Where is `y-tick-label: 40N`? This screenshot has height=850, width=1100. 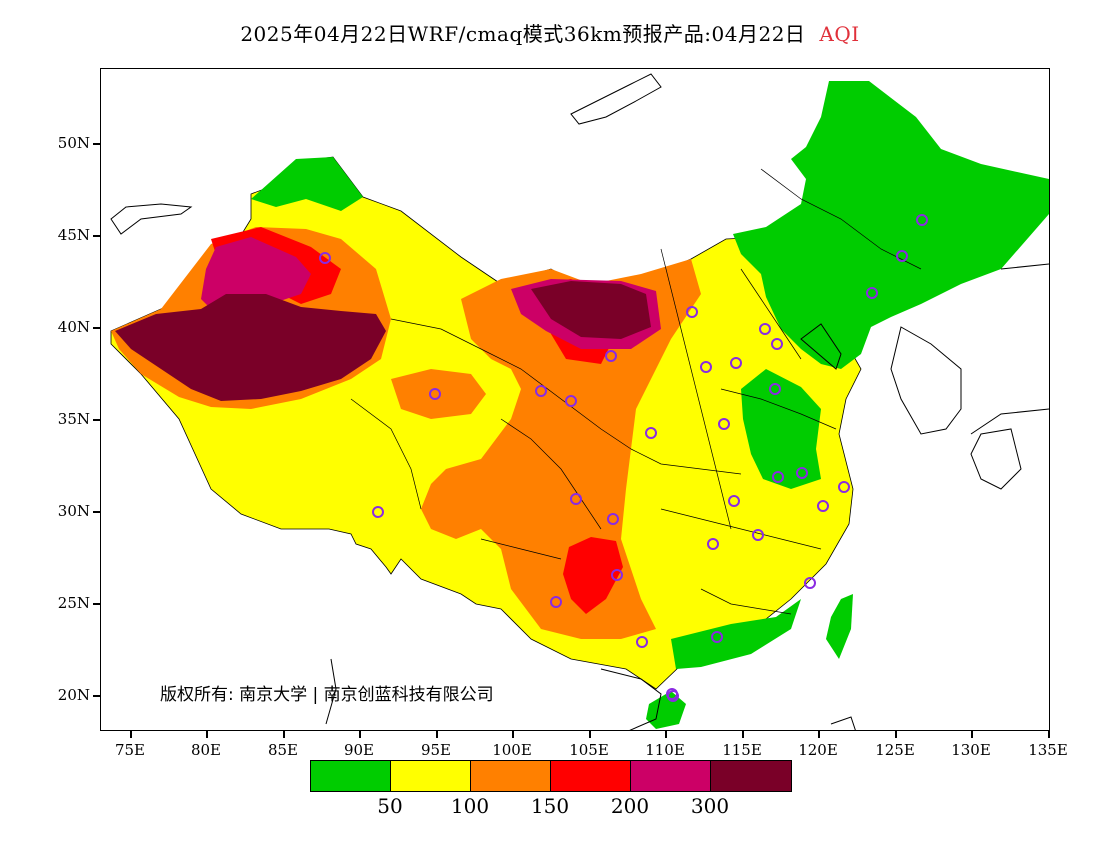
y-tick-label: 40N is located at coordinates (73, 327).